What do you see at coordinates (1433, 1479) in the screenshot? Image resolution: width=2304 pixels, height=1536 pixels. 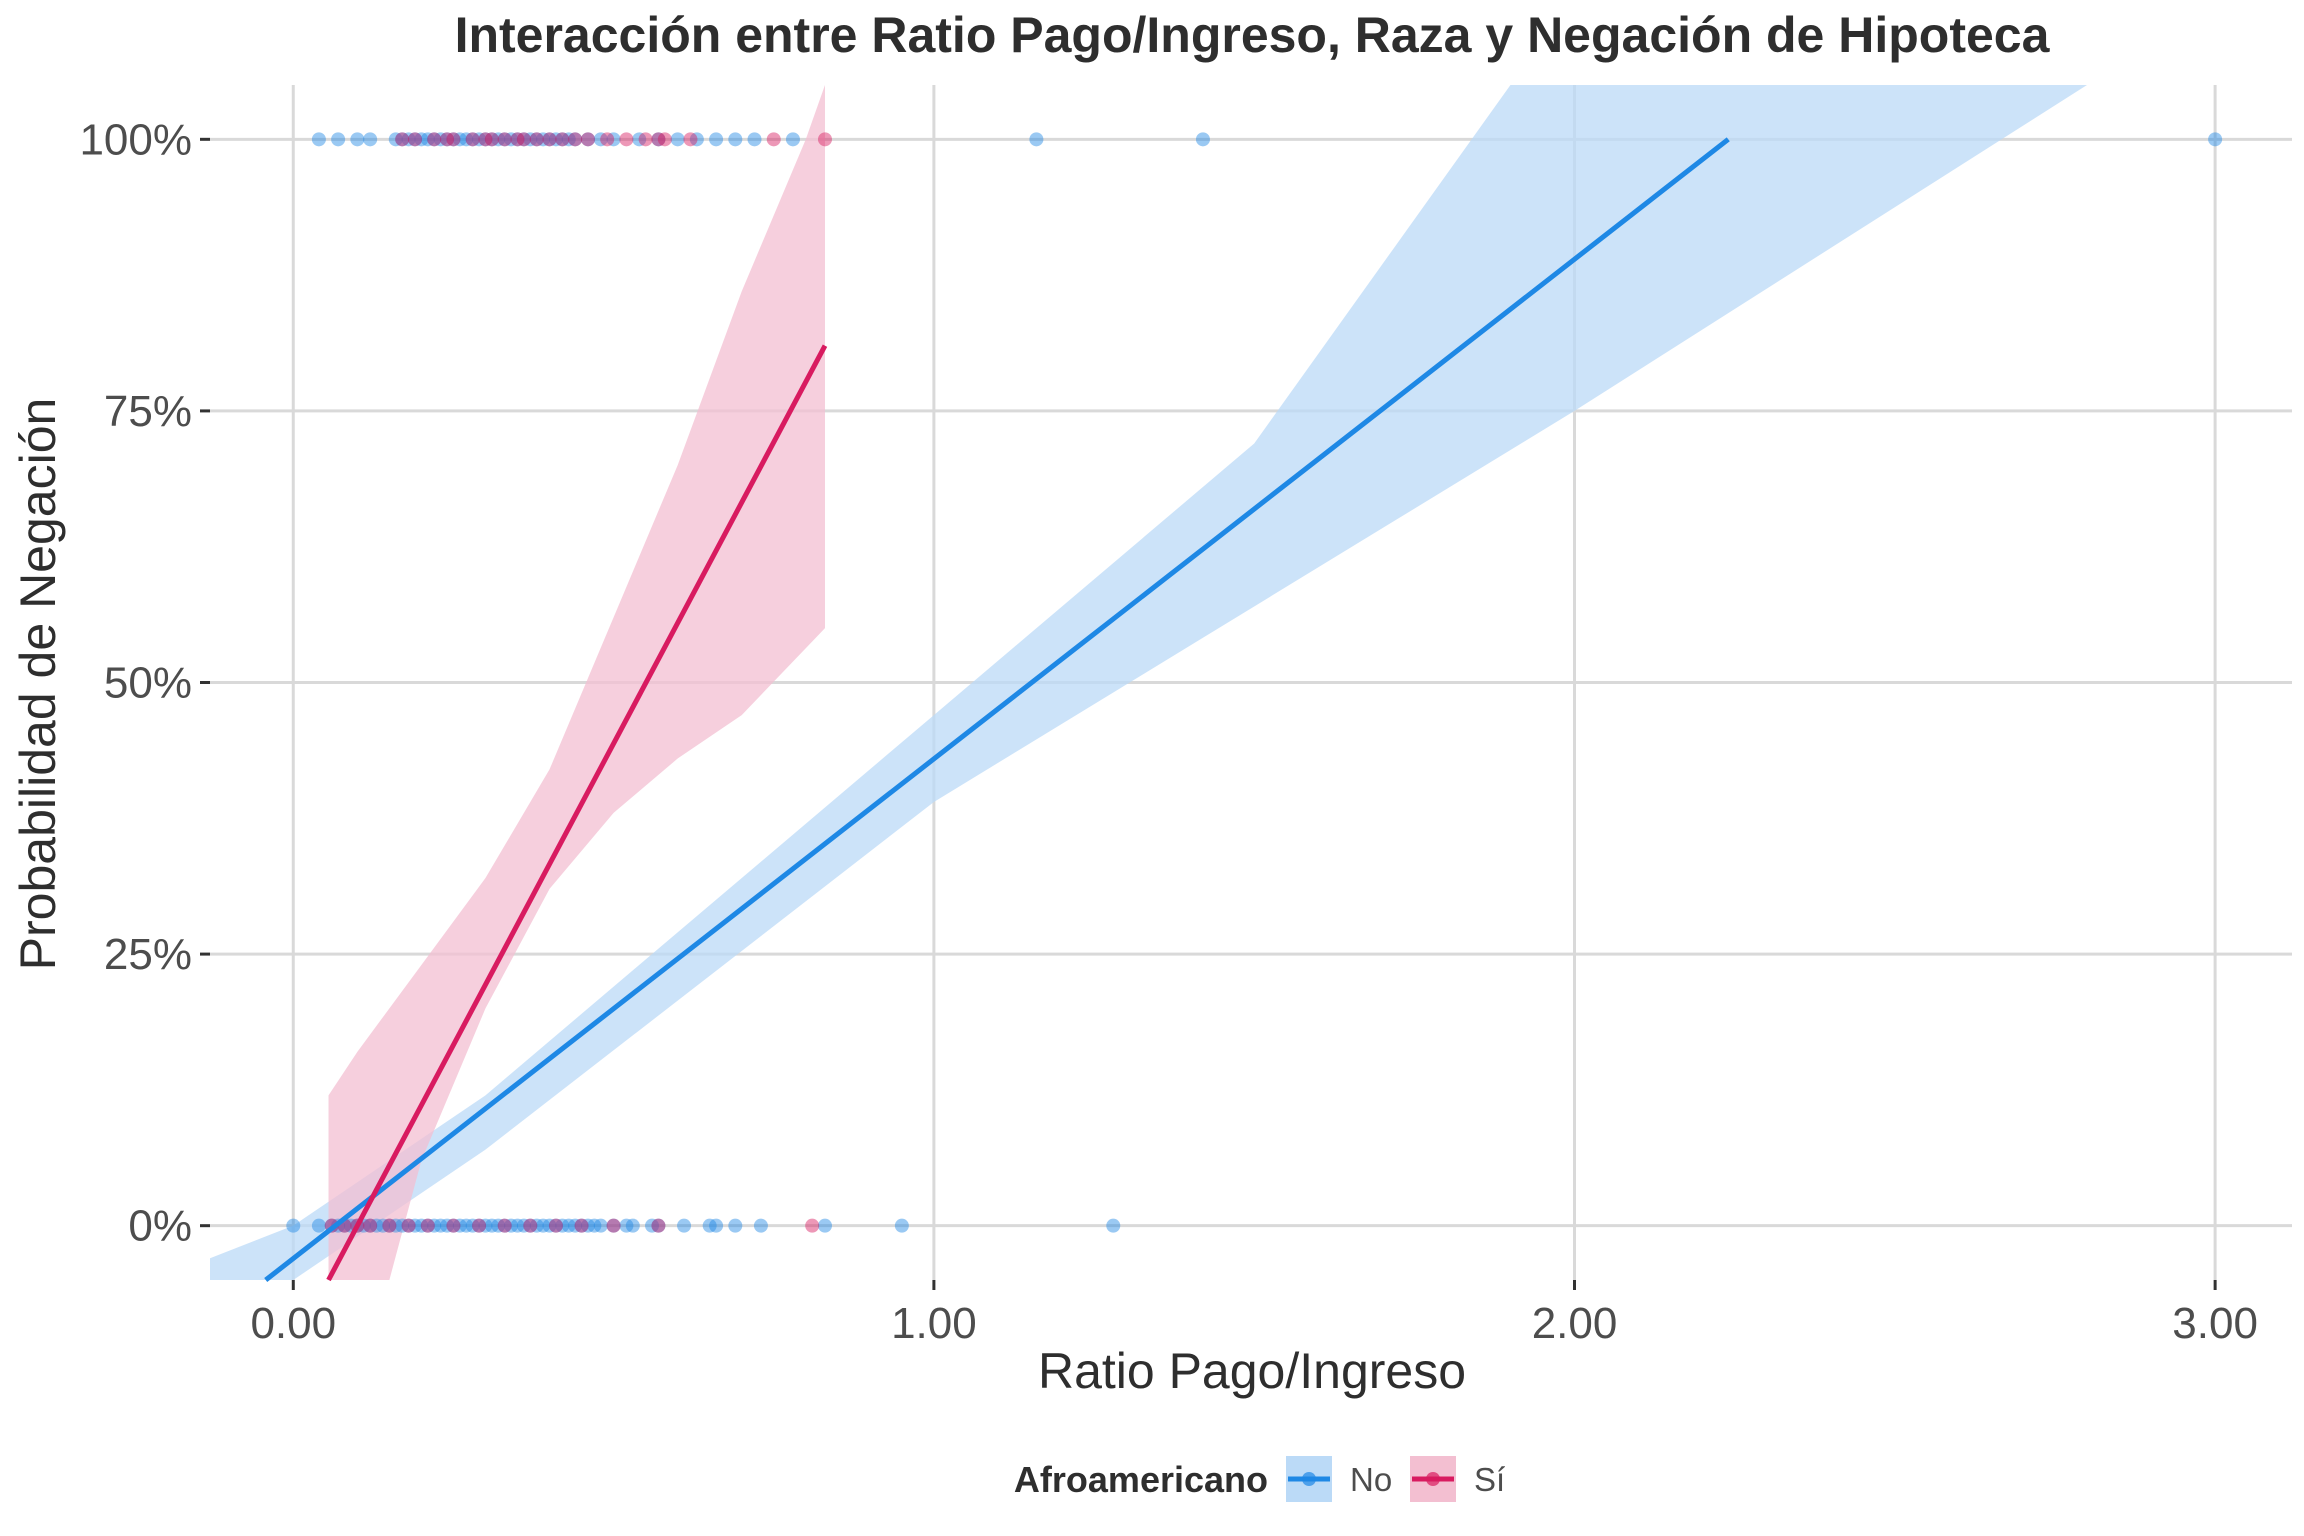 I see `legend-key-si-point` at bounding box center [1433, 1479].